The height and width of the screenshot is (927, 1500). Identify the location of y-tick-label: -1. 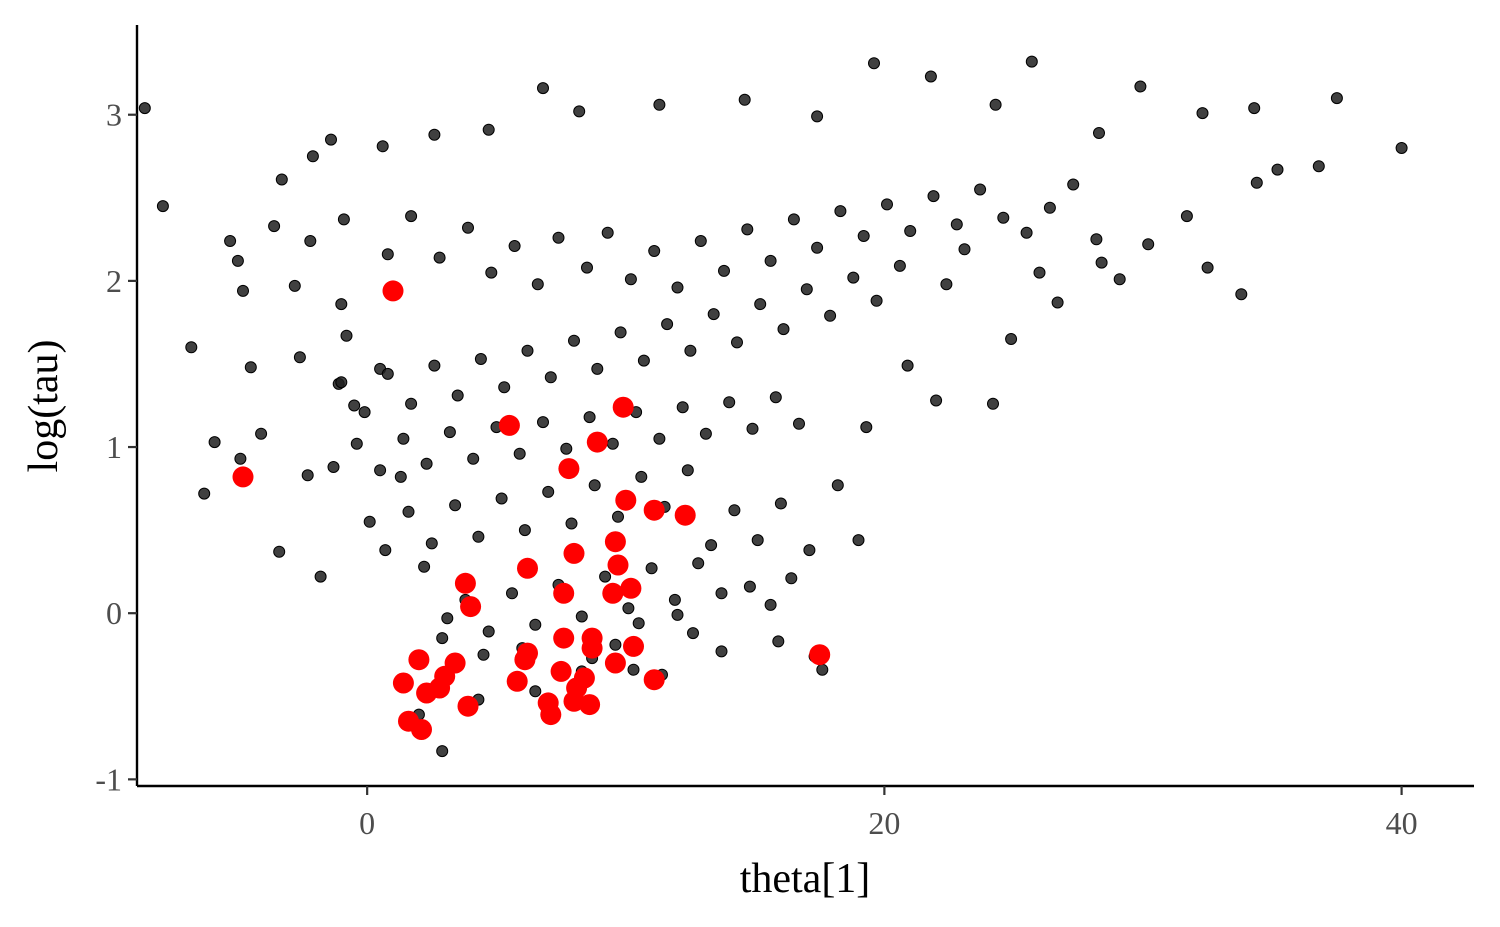
(108, 779).